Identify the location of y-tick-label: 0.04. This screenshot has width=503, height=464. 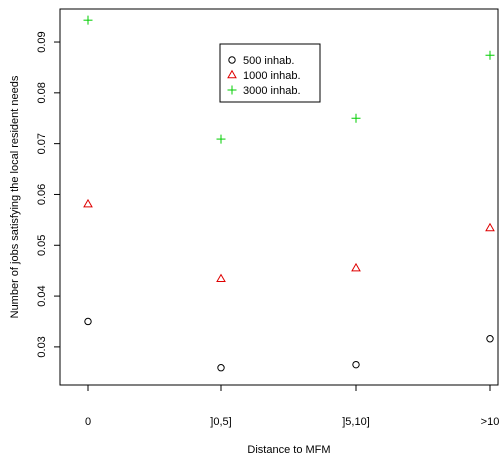
(42, 295).